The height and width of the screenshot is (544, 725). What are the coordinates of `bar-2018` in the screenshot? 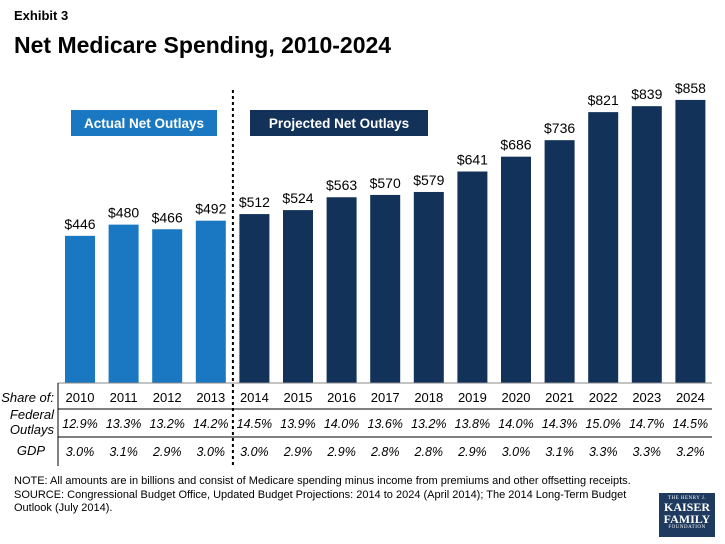 It's located at (428, 287).